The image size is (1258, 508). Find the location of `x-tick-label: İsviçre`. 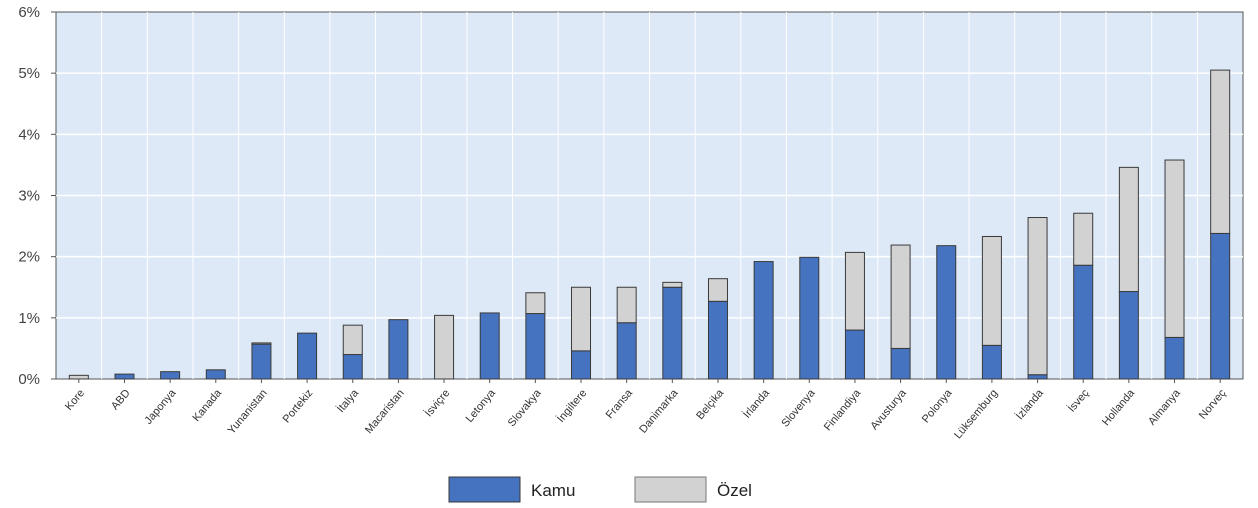

x-tick-label: İsviçre is located at coordinates (437, 403).